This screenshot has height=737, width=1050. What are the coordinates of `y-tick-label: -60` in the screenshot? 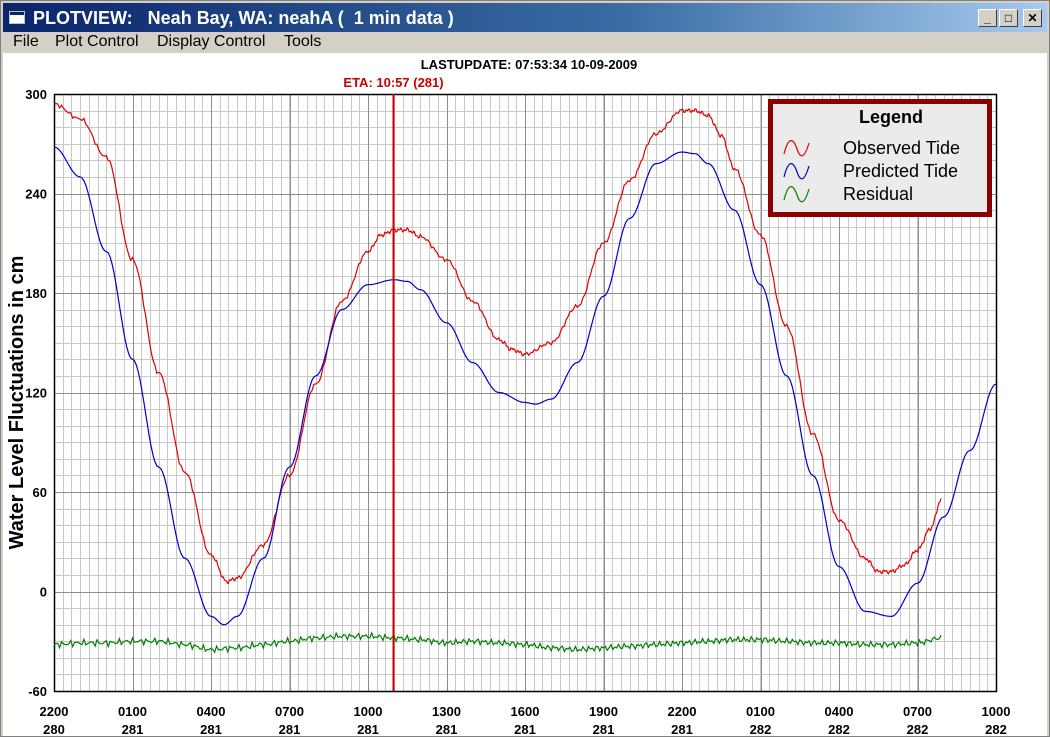 It's located at (37, 691).